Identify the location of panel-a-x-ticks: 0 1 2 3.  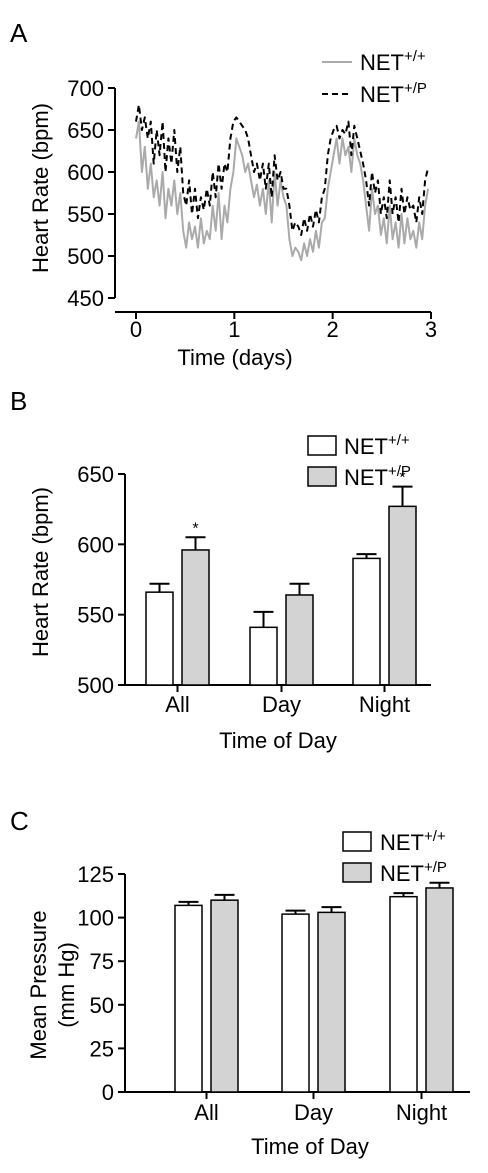
(283, 327).